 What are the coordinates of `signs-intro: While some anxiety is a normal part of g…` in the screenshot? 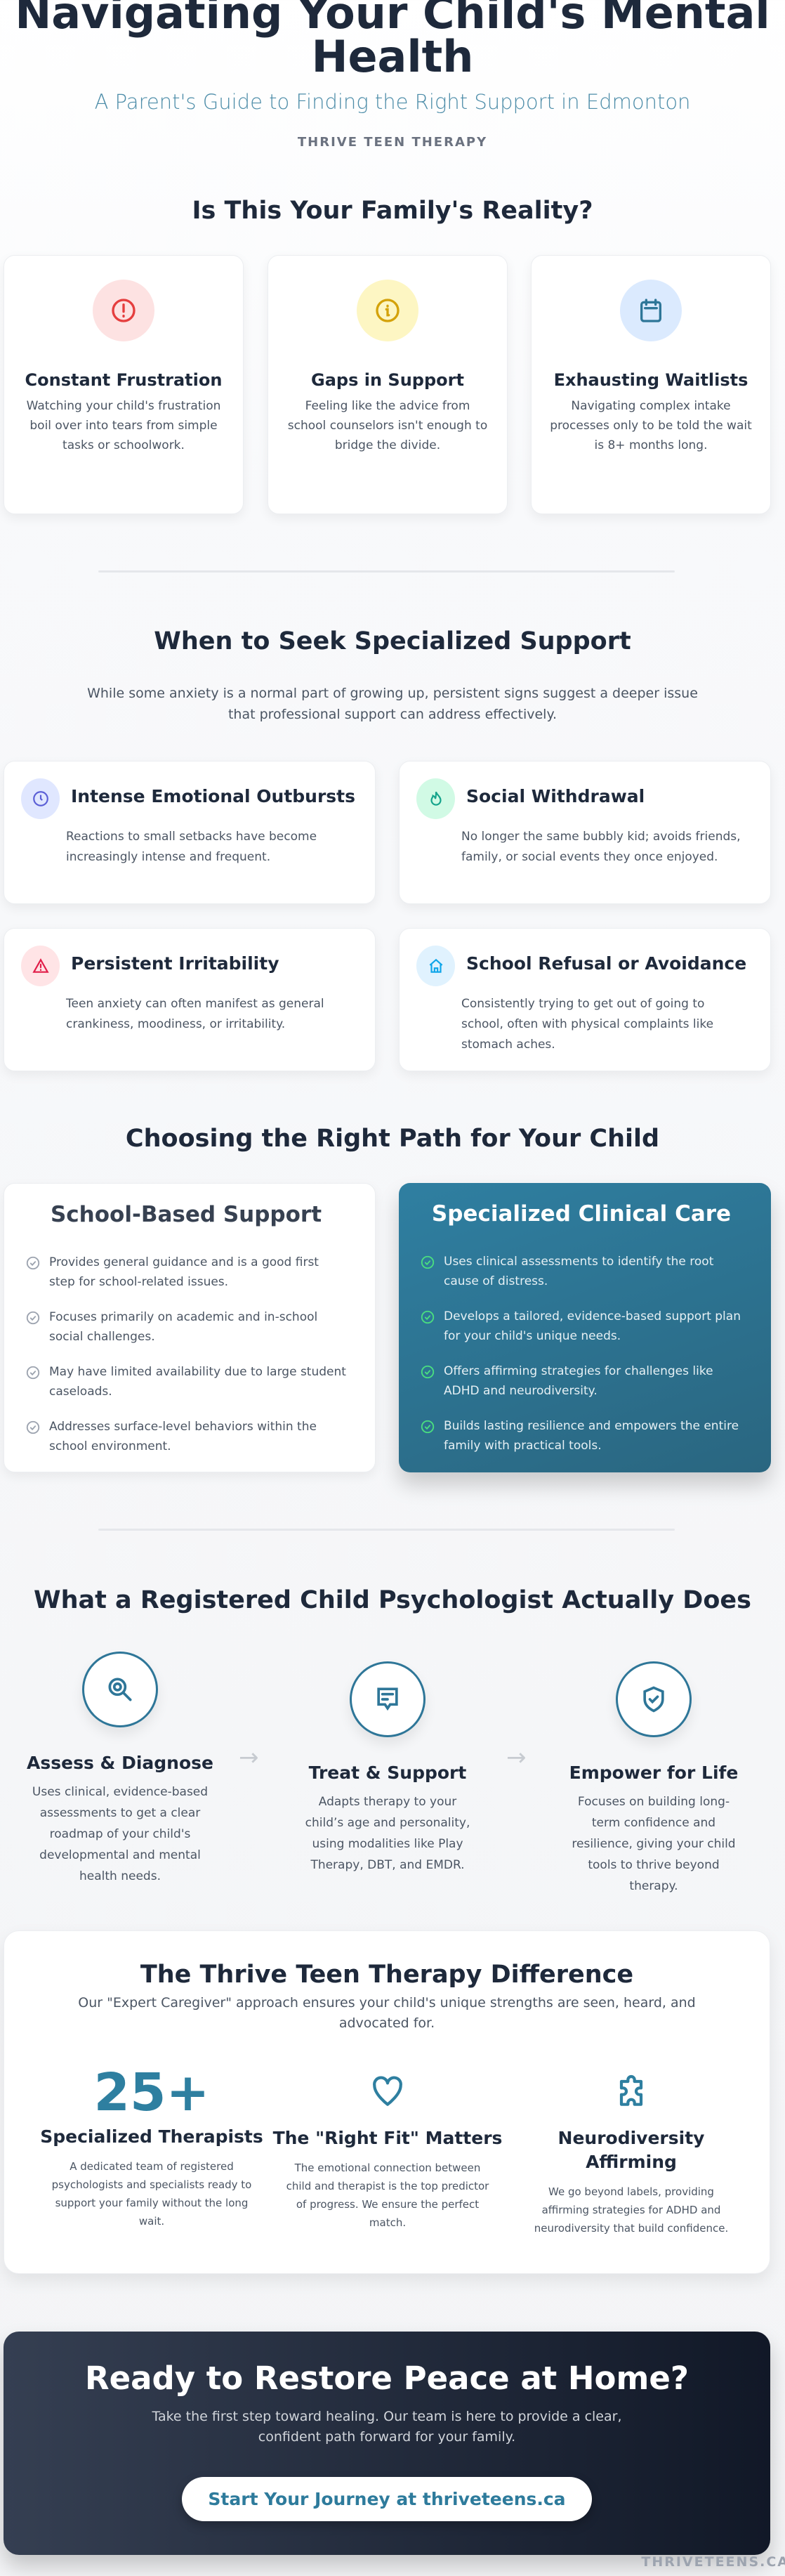 It's located at (392, 704).